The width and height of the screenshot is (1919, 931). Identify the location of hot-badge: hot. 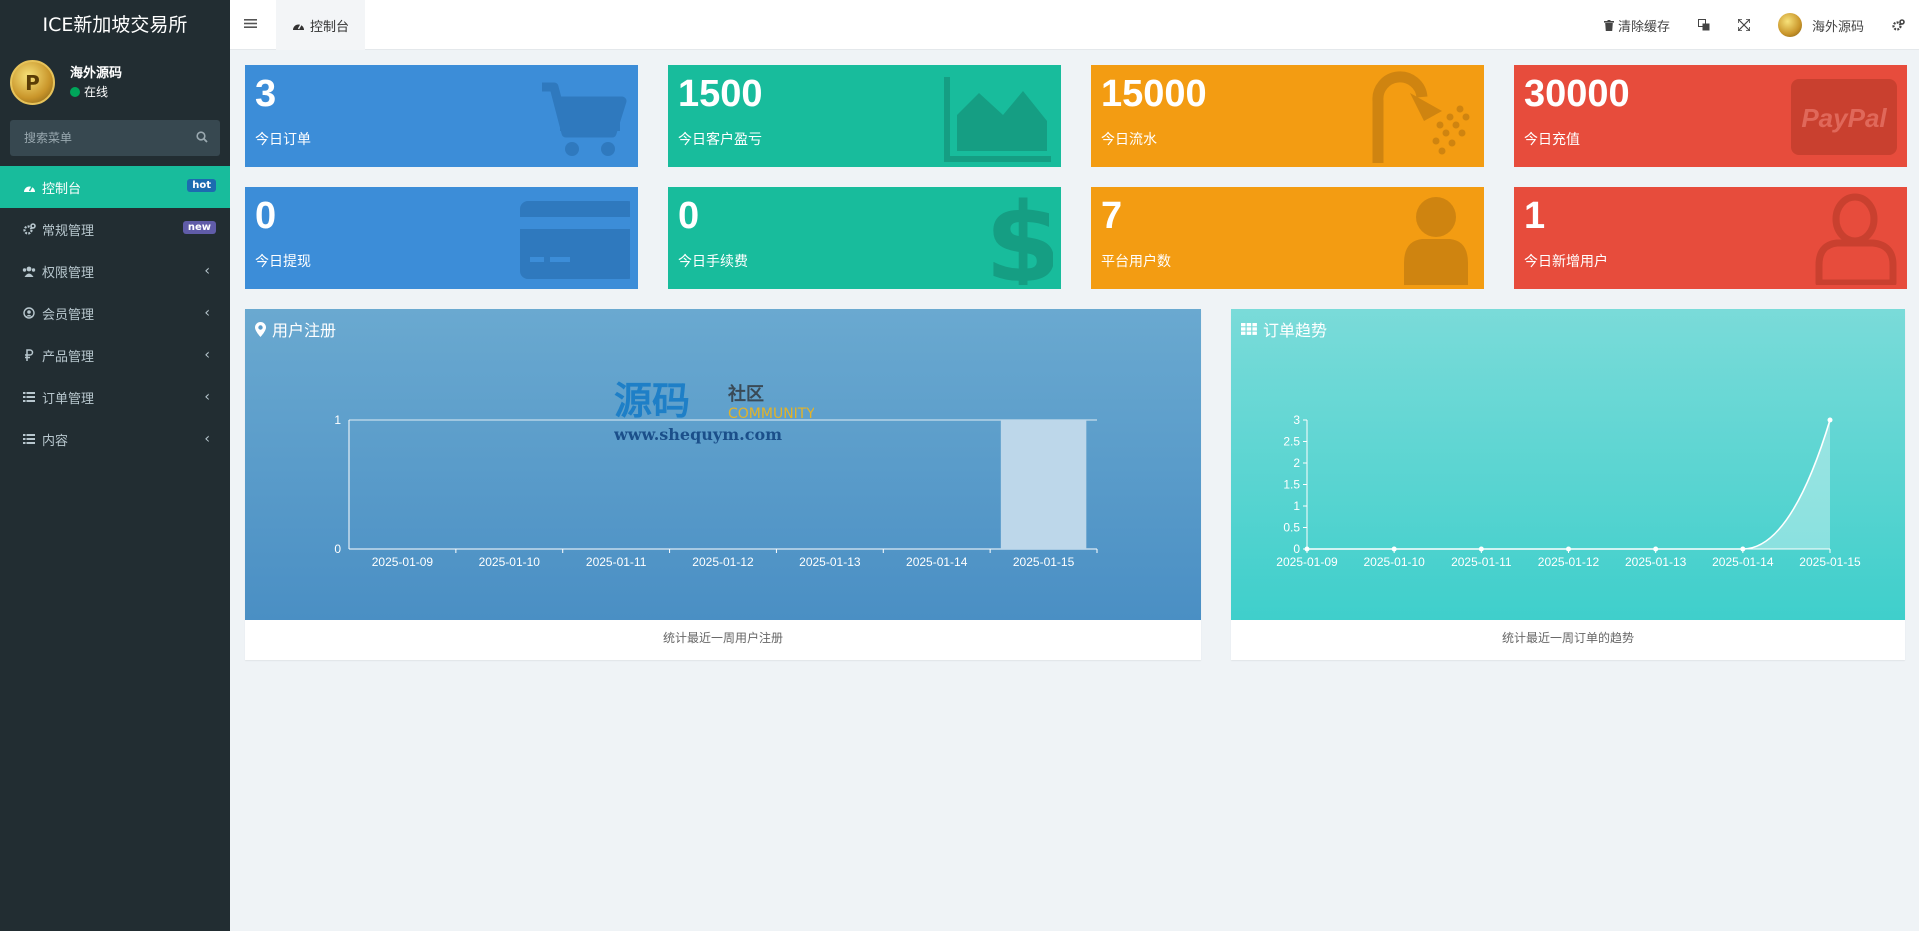
(201, 185).